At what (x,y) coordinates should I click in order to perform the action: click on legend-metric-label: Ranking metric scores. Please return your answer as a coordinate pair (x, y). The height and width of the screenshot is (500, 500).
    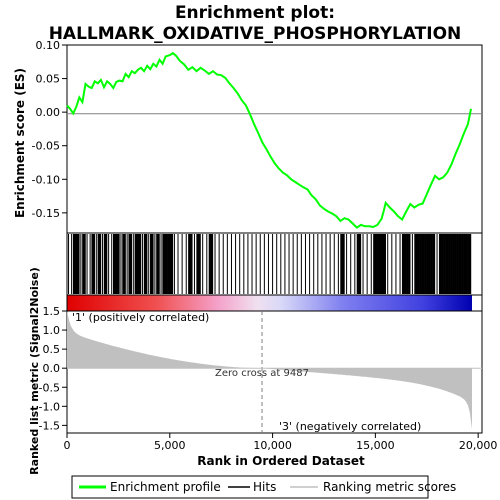
    Looking at the image, I should click on (389, 487).